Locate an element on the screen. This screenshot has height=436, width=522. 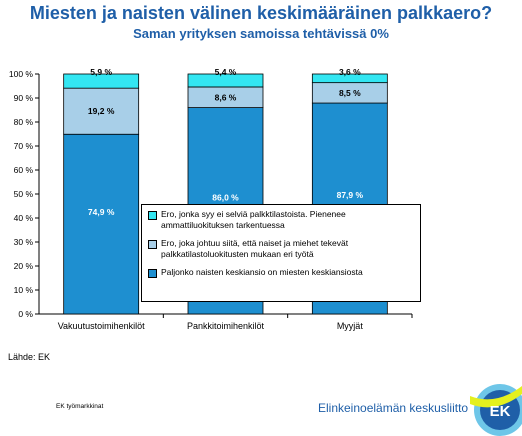
legend-swatch-different-work is located at coordinates (152, 244).